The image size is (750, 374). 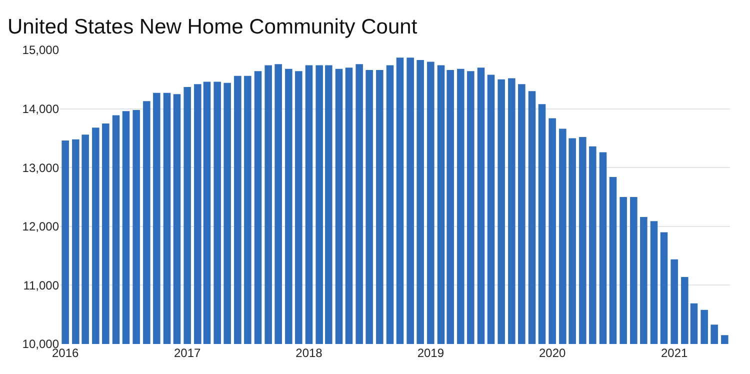 I want to click on x-tick-label: 2019, so click(x=430, y=353).